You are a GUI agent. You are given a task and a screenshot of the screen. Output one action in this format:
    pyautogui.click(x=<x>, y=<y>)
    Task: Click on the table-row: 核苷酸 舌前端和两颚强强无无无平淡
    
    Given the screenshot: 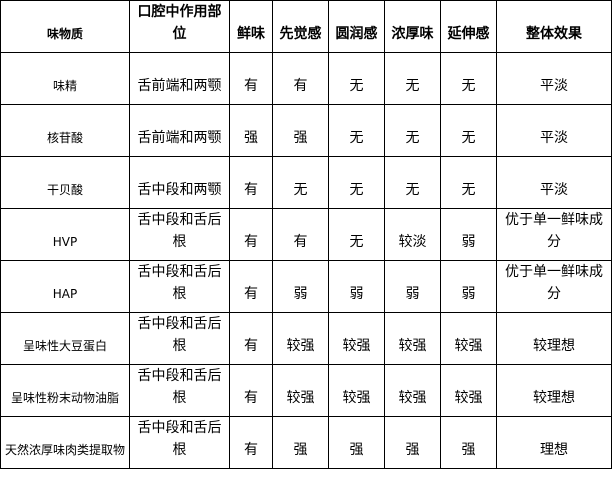 What is the action you would take?
    pyautogui.click(x=306, y=130)
    